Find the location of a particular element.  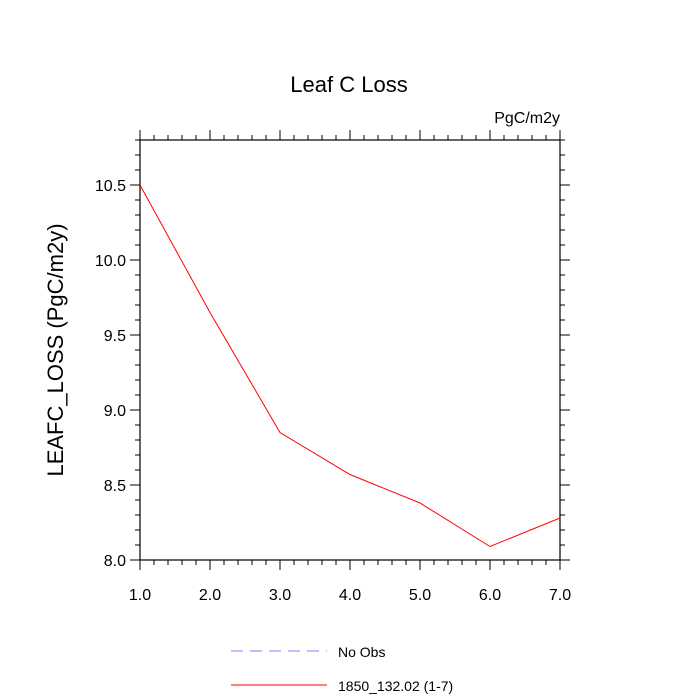

y-tick-label: 10.5 is located at coordinates (110, 186).